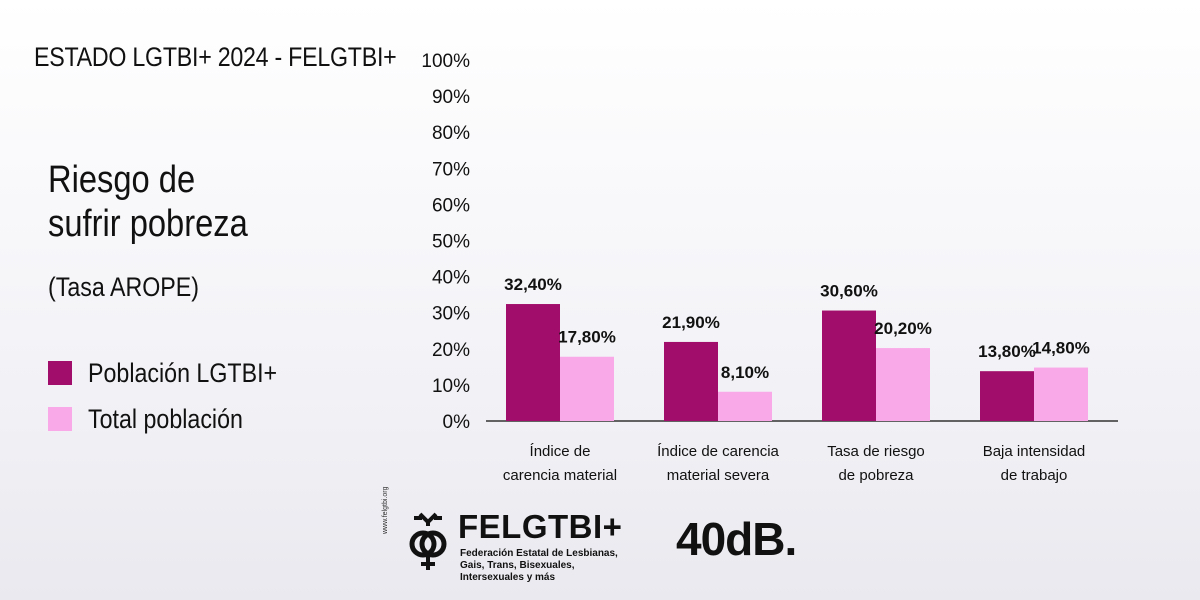 This screenshot has width=1200, height=600. Describe the element at coordinates (451, 97) in the screenshot. I see `y-tick-label: 90%` at that location.